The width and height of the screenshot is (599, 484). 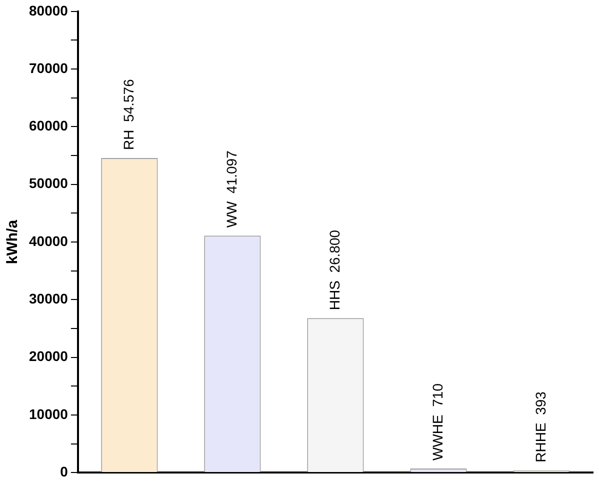 I want to click on y-tick-label: 30000, so click(x=48, y=298).